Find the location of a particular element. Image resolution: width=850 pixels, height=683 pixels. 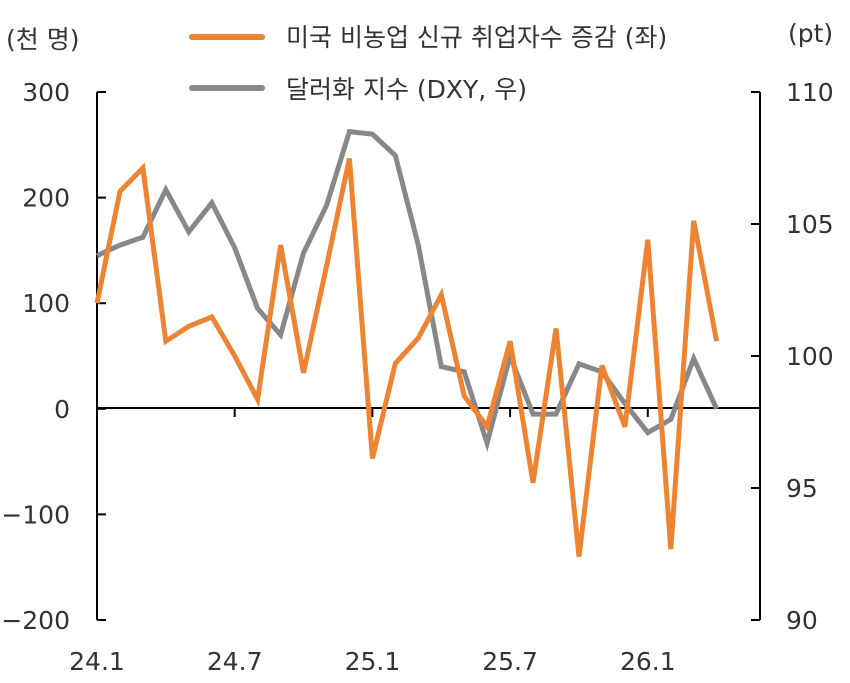

right-axis-tick-label: 105 is located at coordinates (810, 224).